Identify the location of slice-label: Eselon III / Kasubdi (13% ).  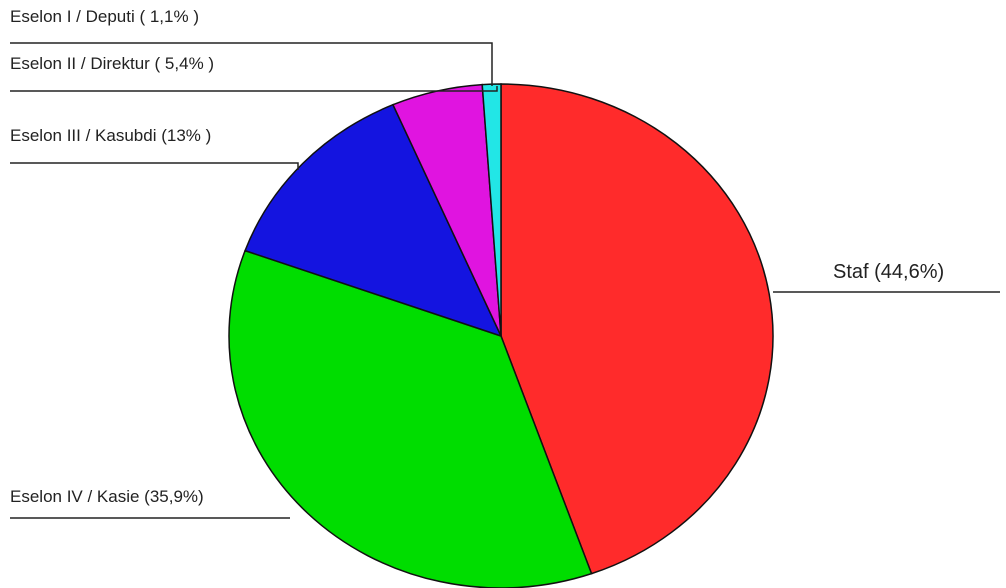
(110, 135).